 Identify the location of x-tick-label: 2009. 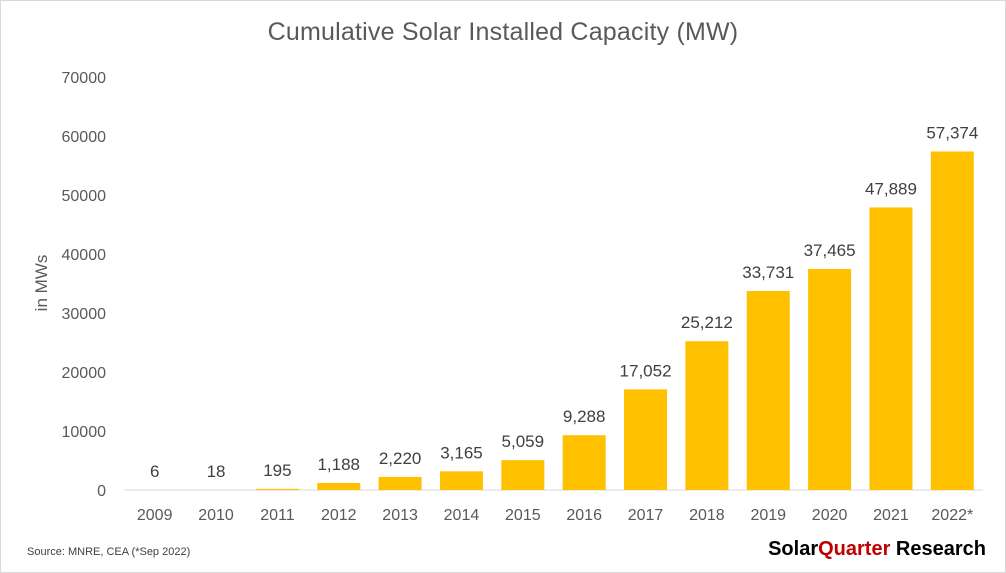
(155, 515).